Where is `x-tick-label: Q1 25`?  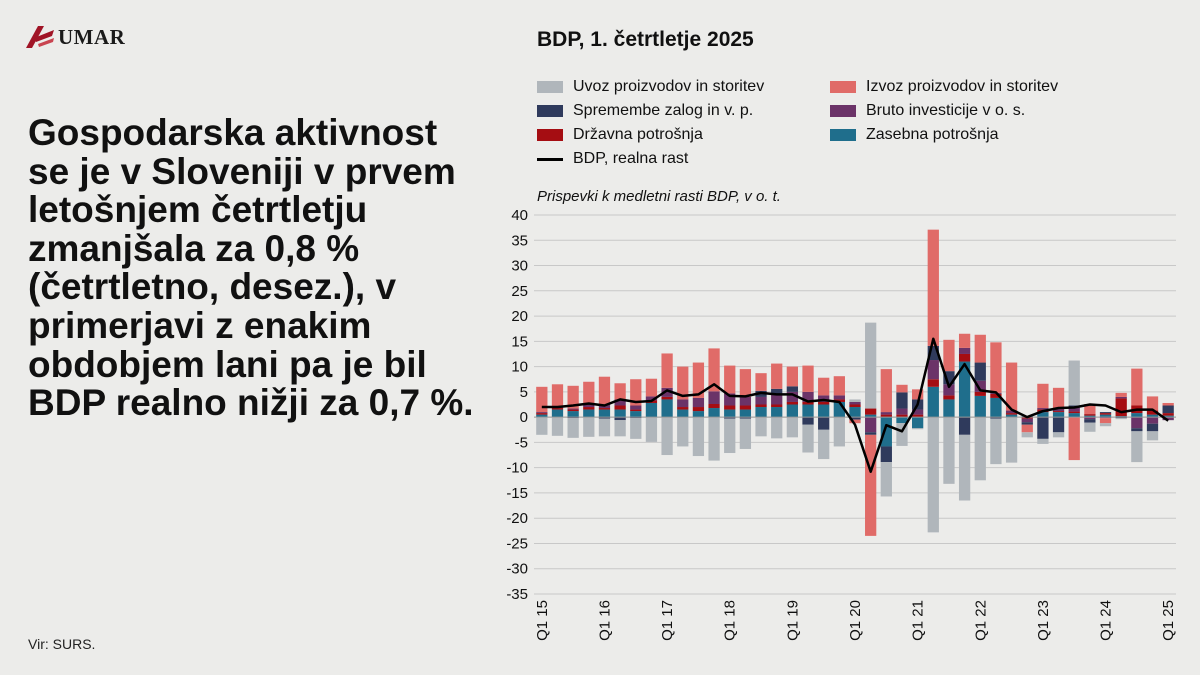
x-tick-label: Q1 25 is located at coordinates (1168, 620).